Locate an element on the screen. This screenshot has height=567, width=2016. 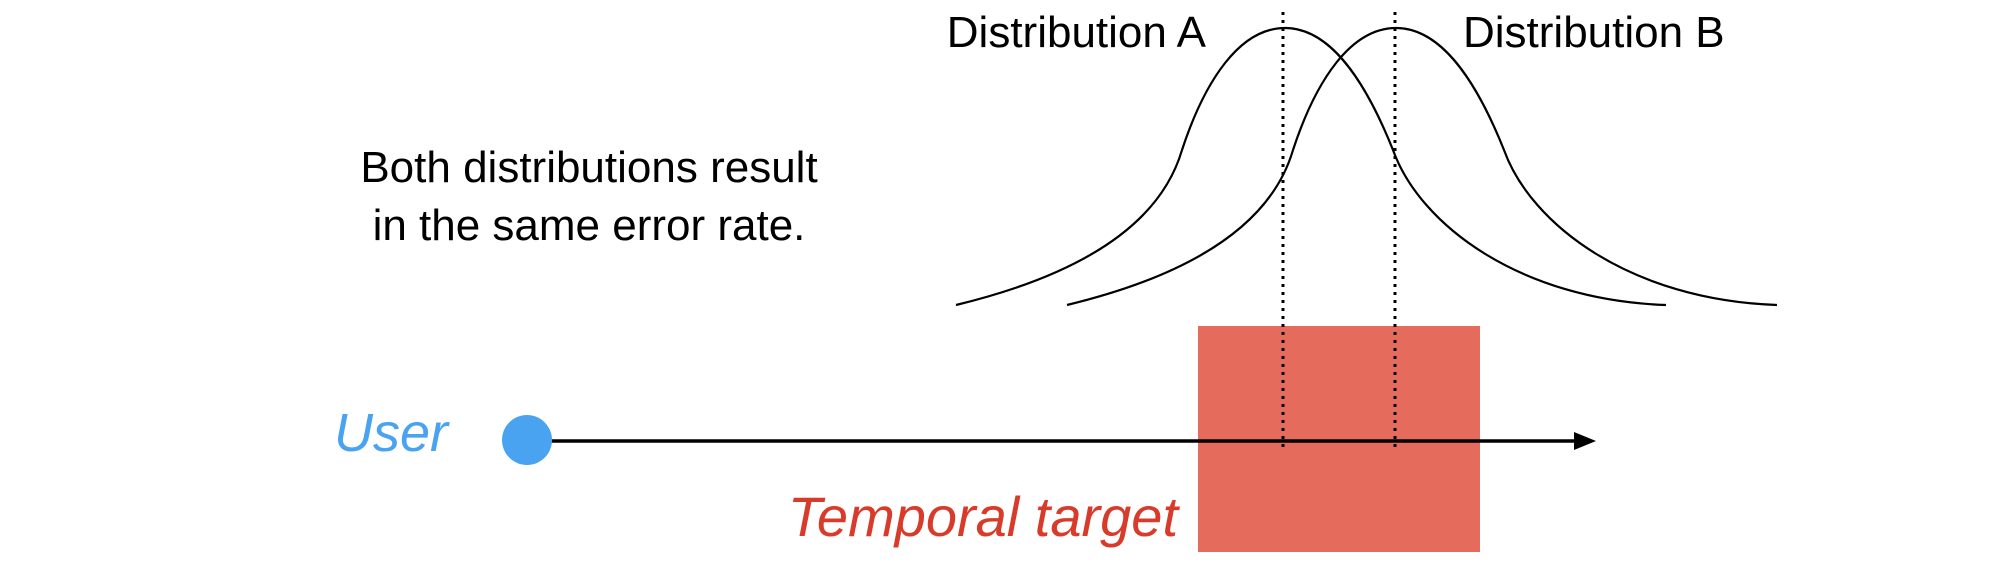
temporal-target-region is located at coordinates (1339, 439).